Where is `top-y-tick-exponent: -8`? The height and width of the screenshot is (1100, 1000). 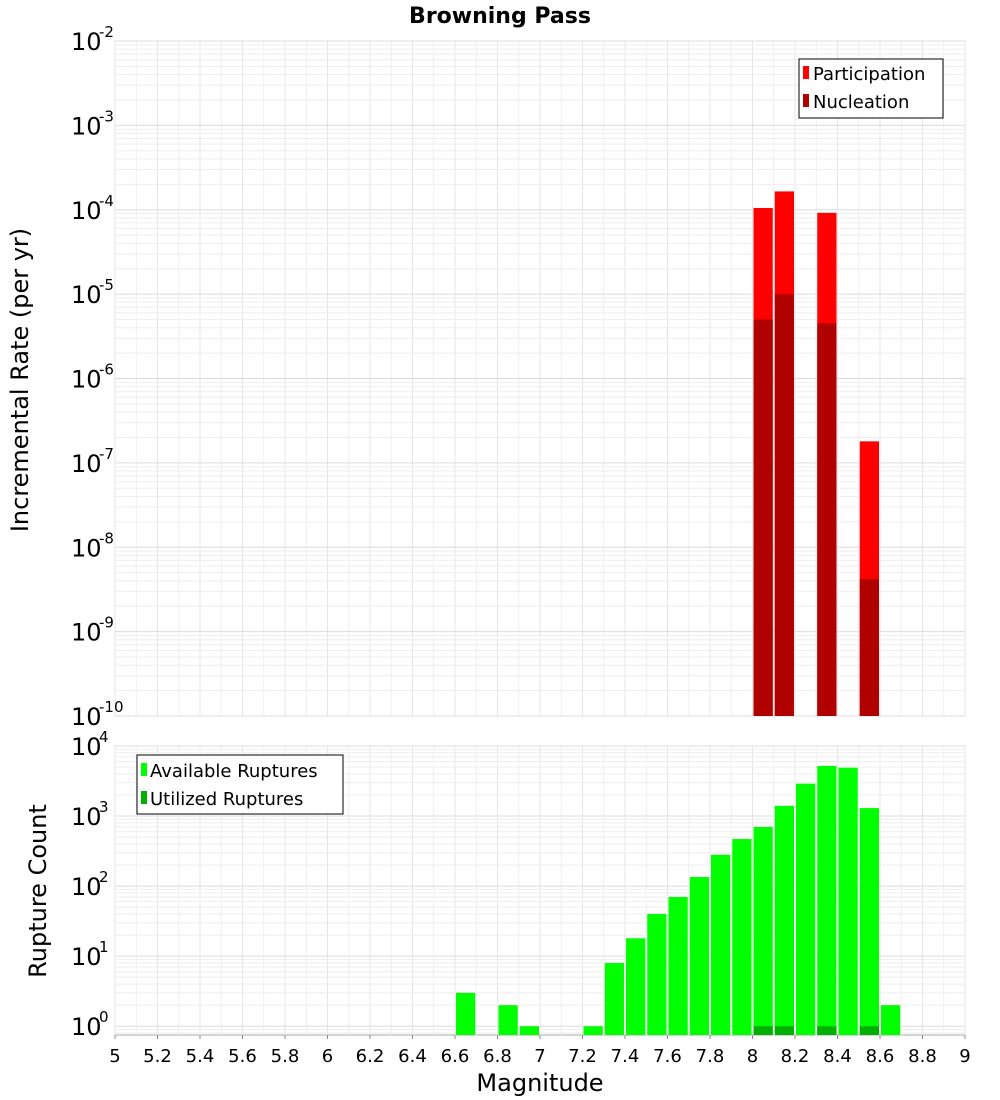
top-y-tick-exponent: -8 is located at coordinates (106, 538).